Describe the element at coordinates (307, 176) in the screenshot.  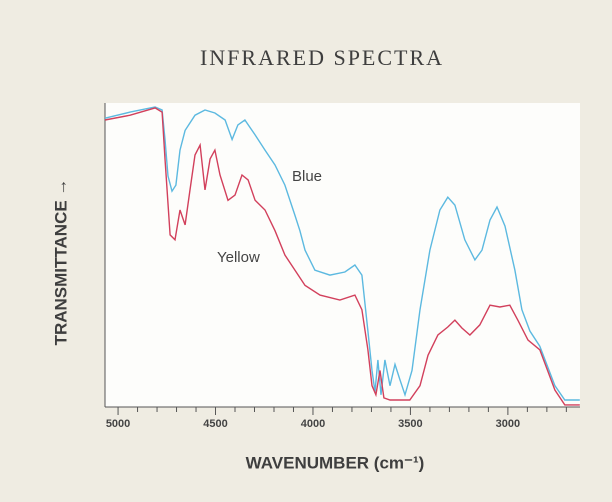
I see `series-label: Blue` at that location.